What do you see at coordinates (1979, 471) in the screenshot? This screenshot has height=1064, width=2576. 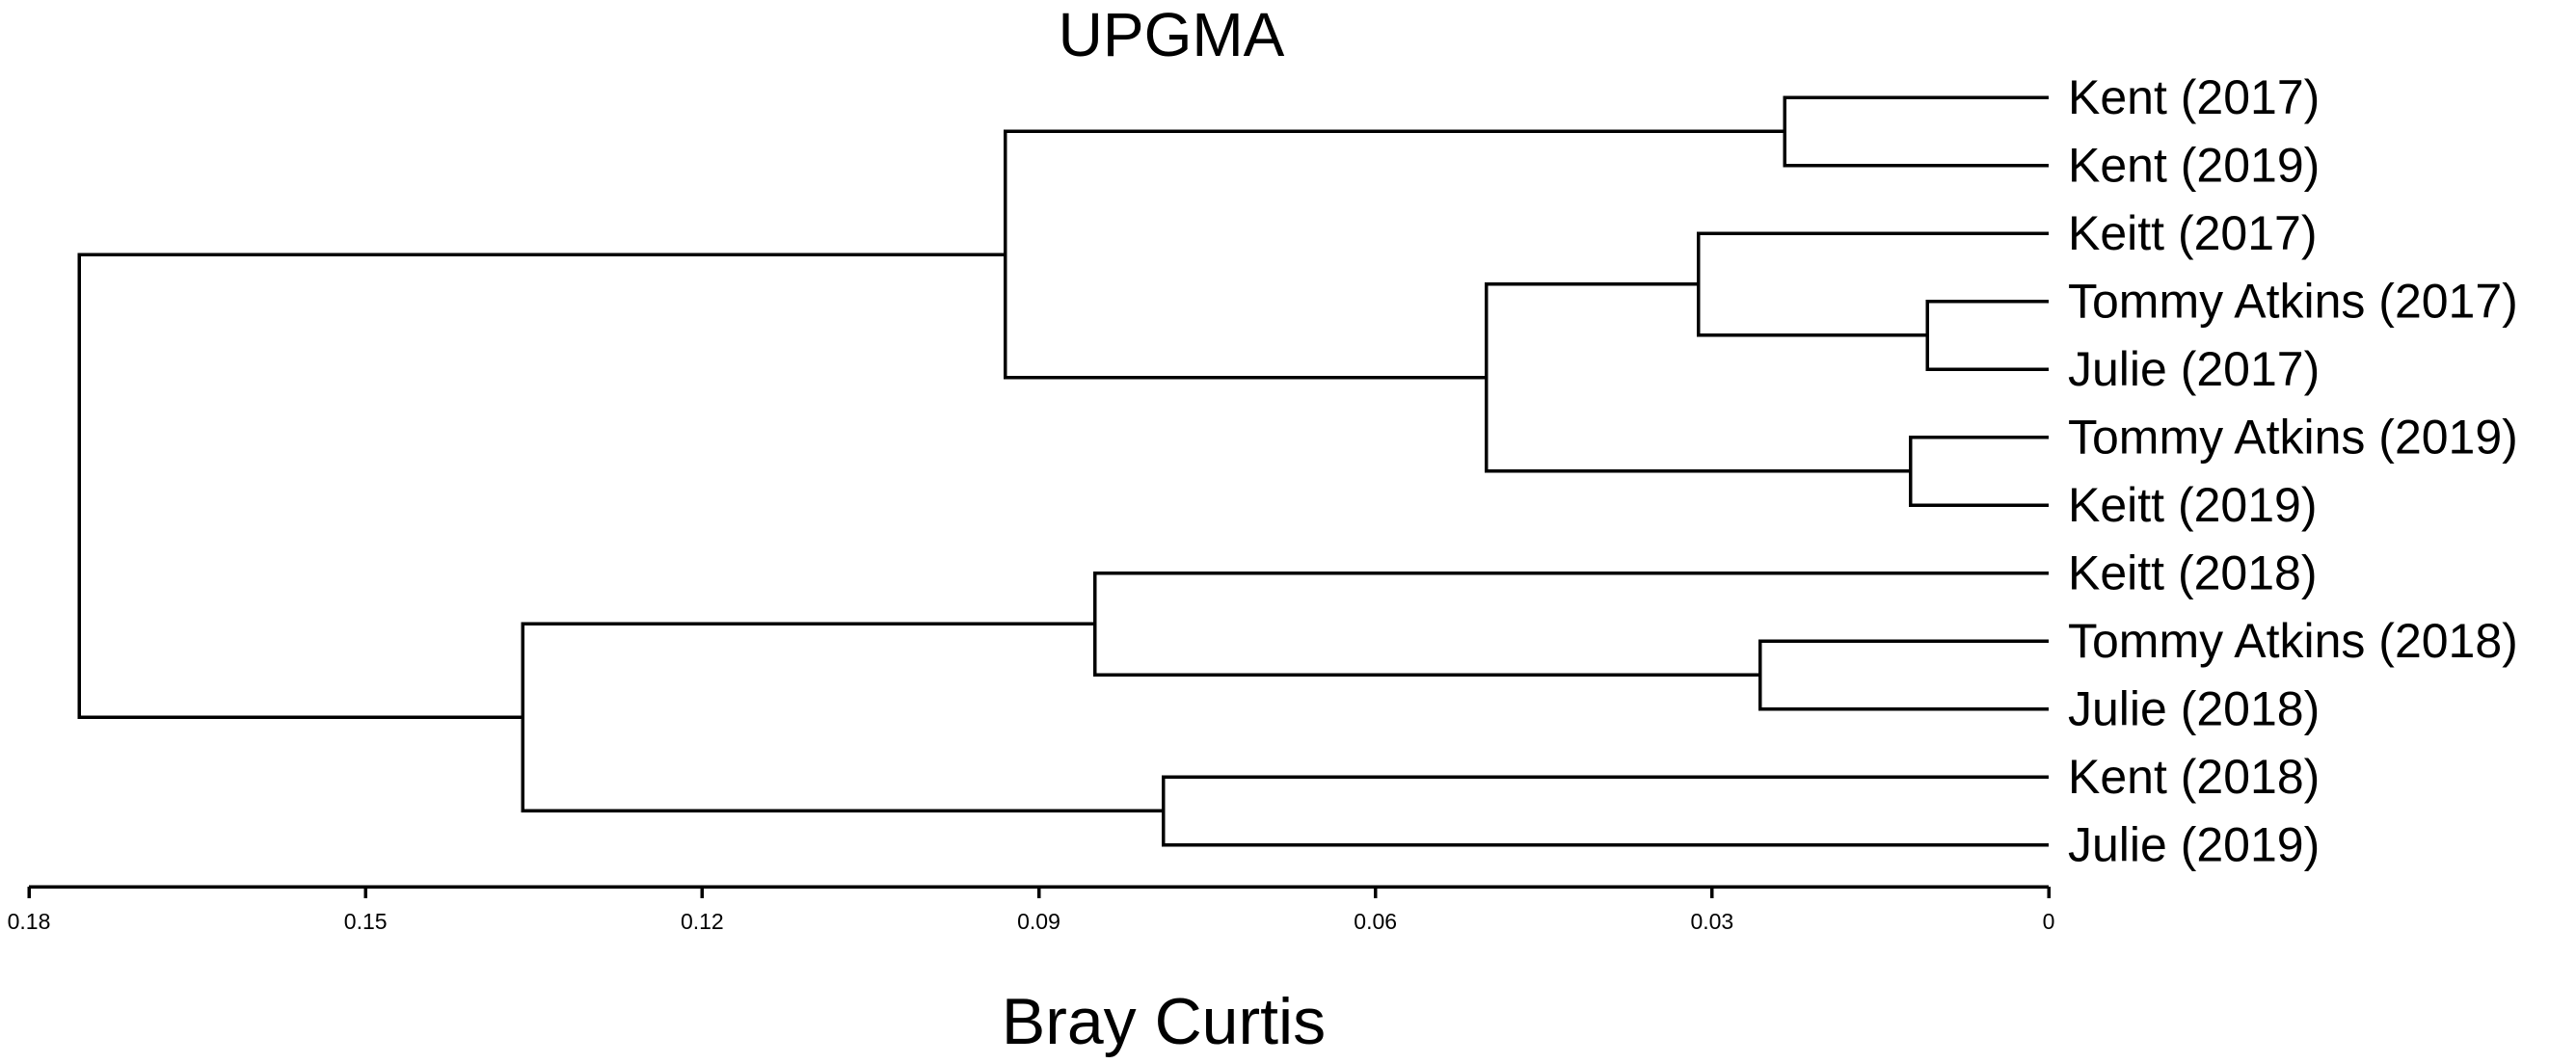 I see `branch-n4` at bounding box center [1979, 471].